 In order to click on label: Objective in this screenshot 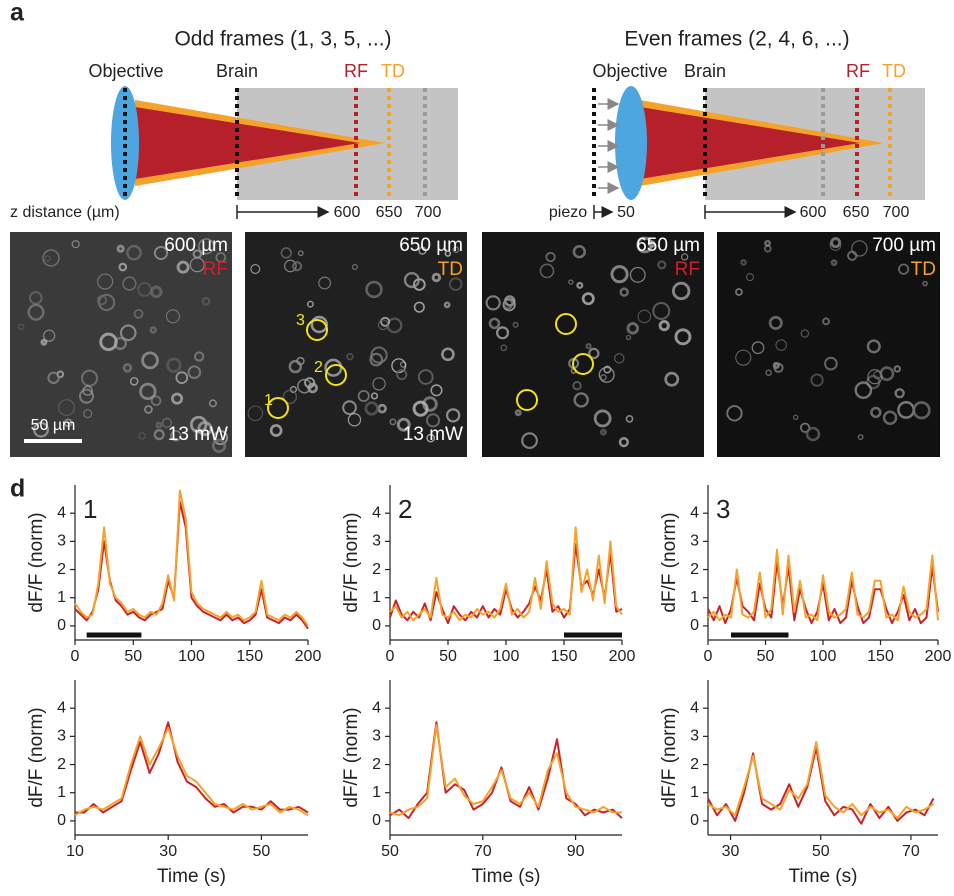, I will do `click(125, 71)`.